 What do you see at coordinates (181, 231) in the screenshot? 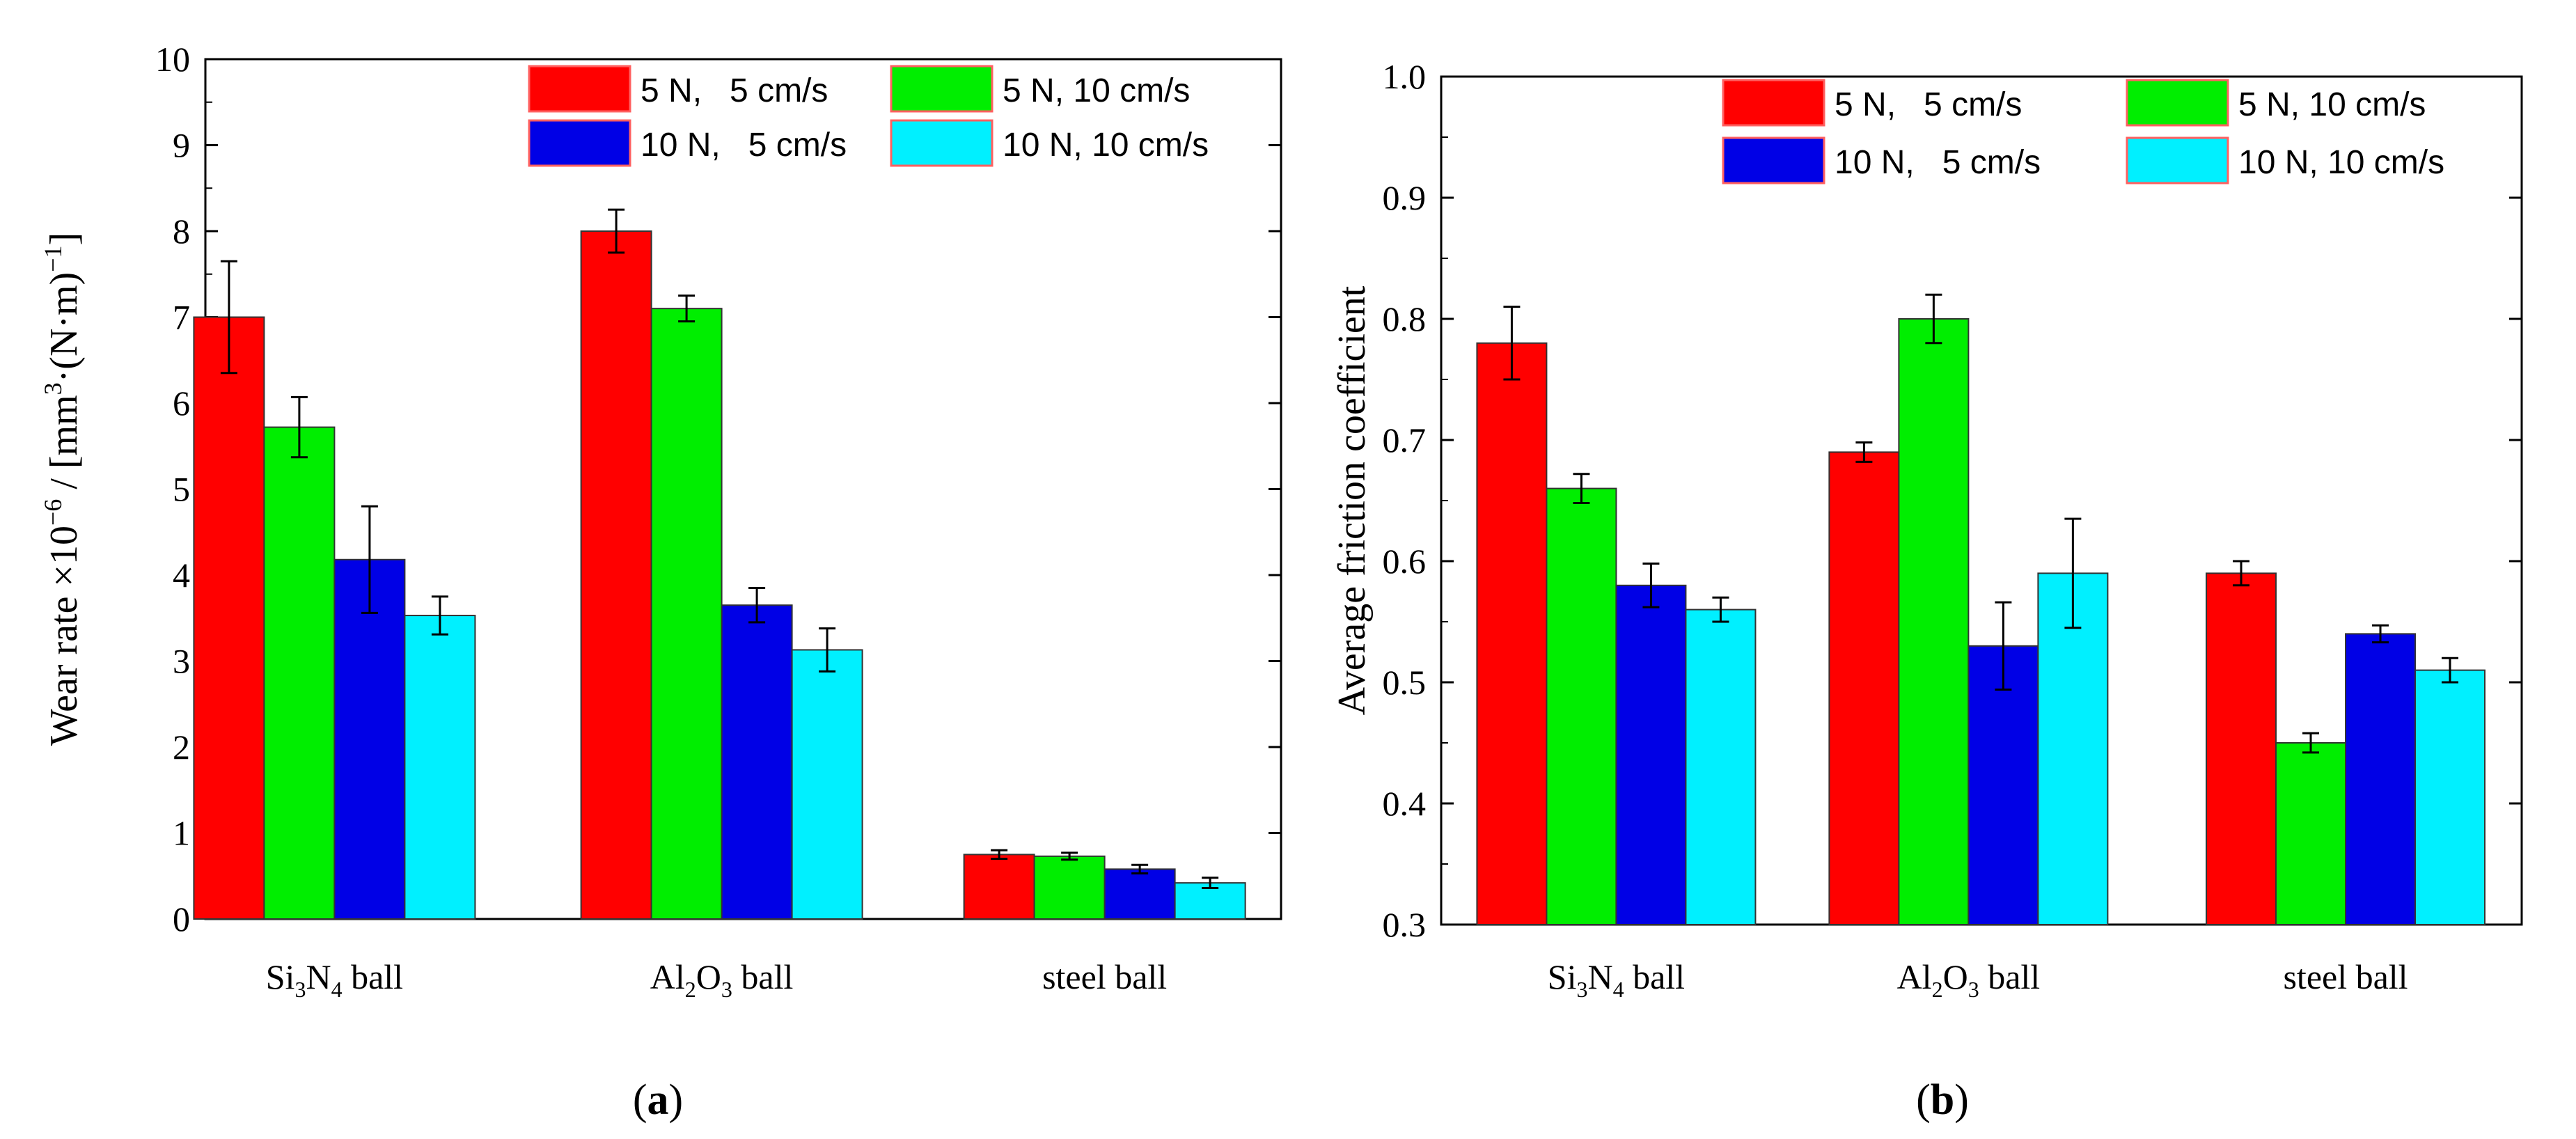
I see `y-tick-label: 8` at bounding box center [181, 231].